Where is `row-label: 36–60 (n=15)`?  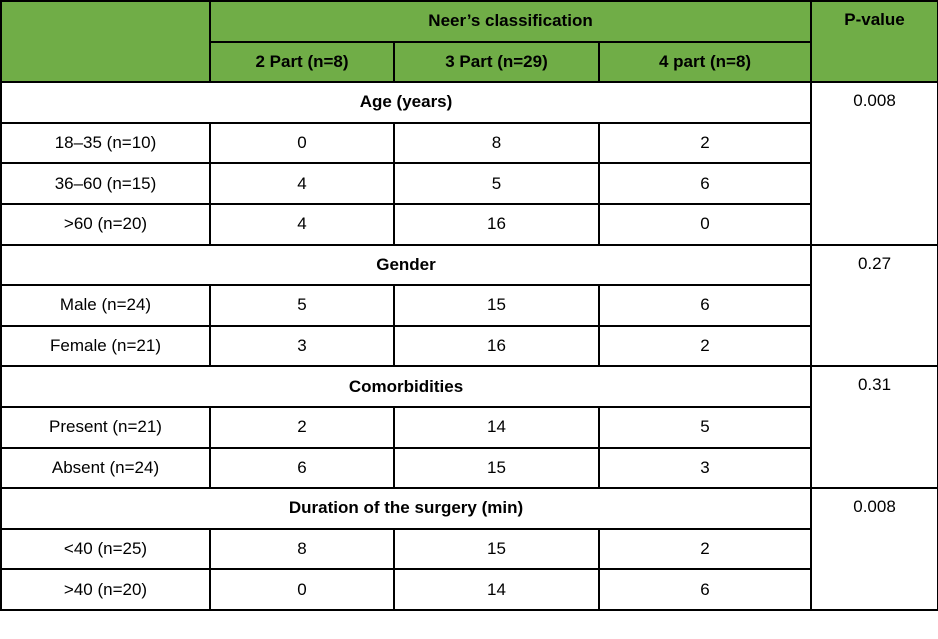 row-label: 36–60 (n=15) is located at coordinates (105, 183).